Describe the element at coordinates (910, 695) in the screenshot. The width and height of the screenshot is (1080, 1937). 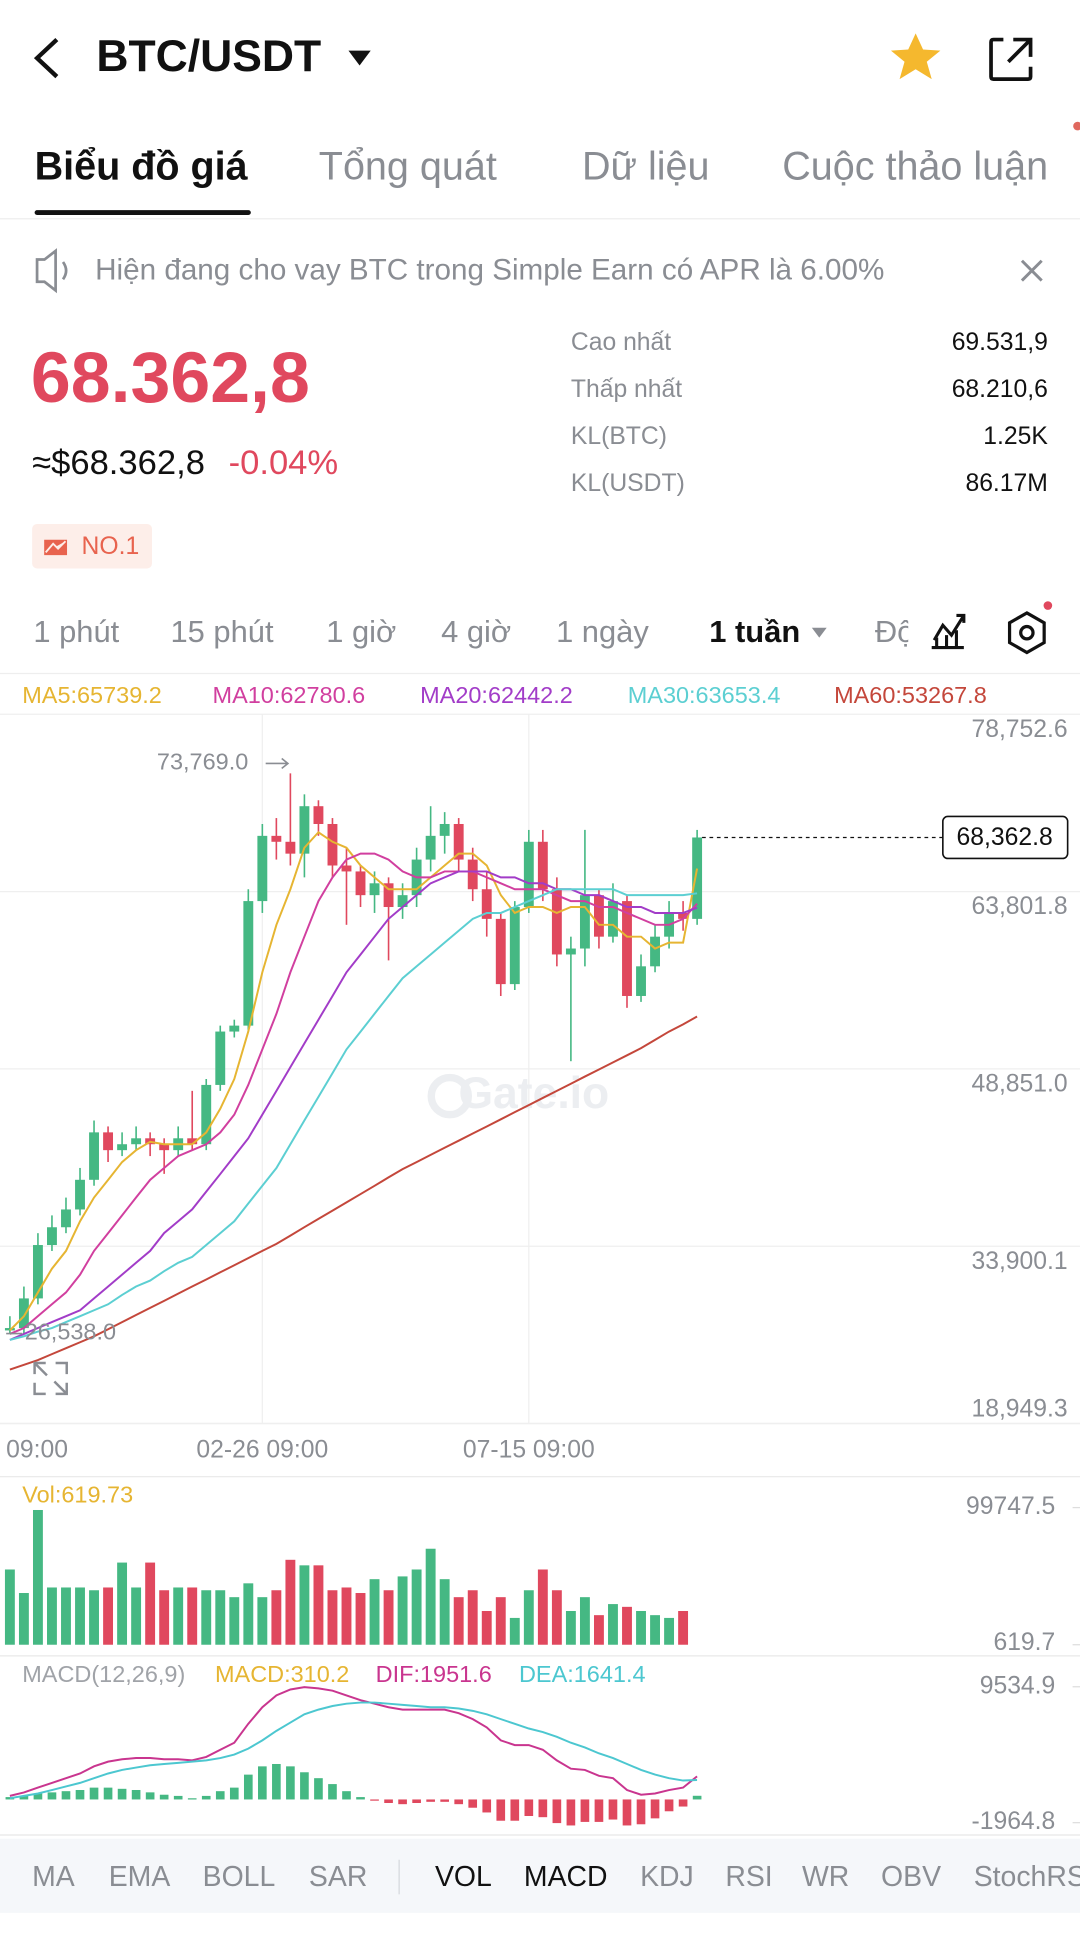
I see `ma-legend: MA60:53267.8` at that location.